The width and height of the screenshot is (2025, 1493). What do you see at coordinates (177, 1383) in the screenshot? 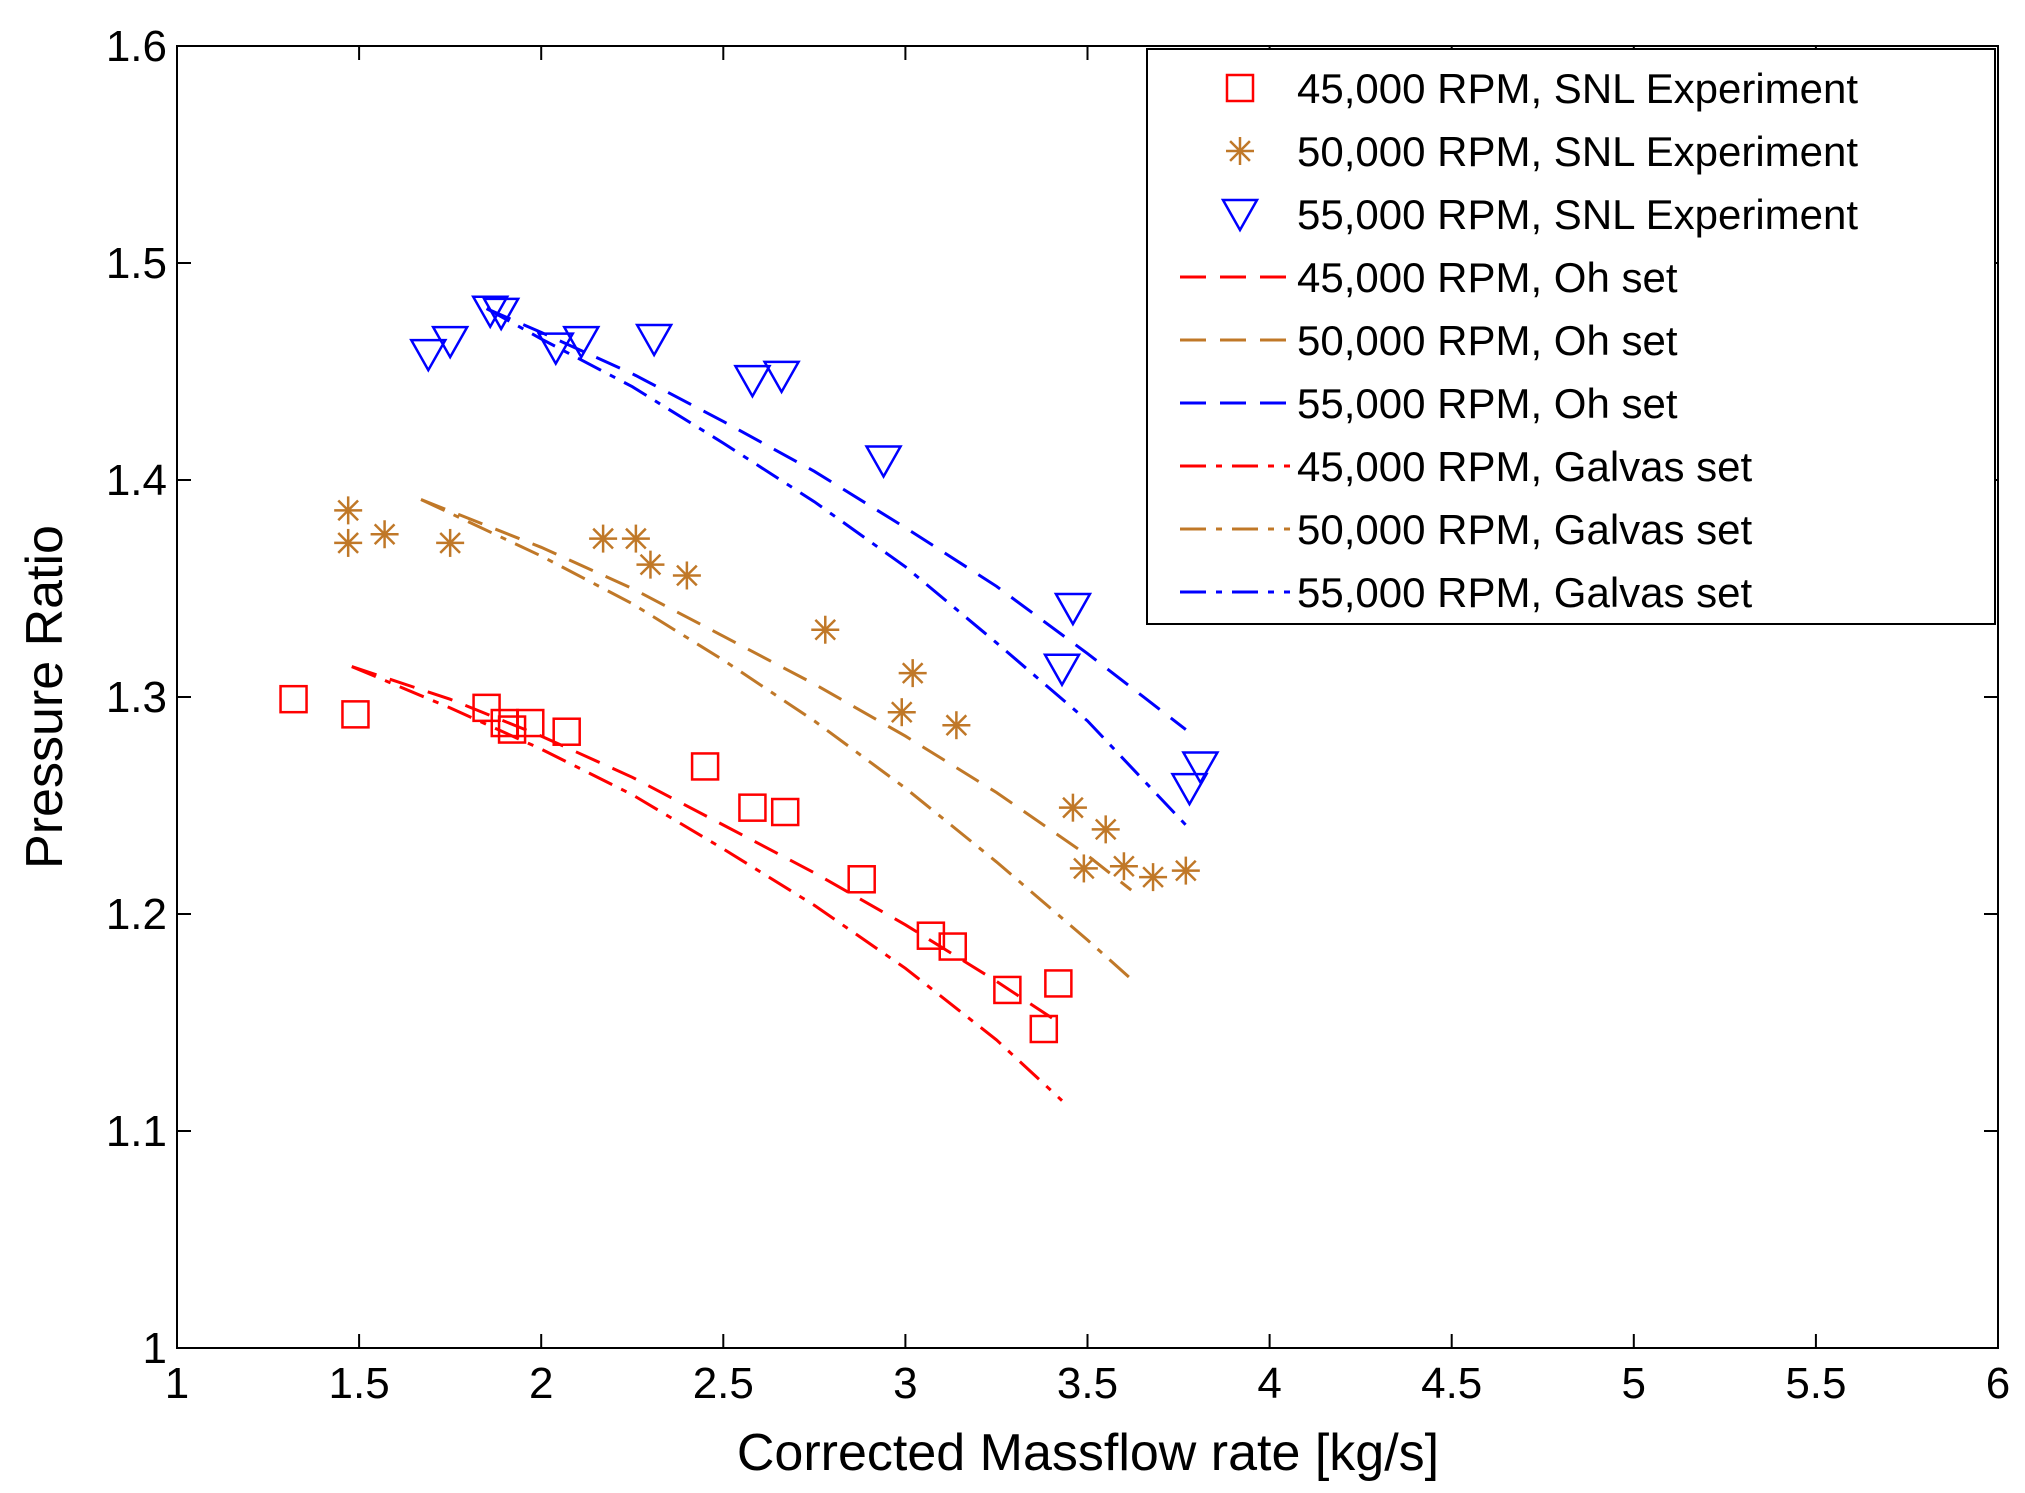
I see `x-tick-label: 1` at bounding box center [177, 1383].